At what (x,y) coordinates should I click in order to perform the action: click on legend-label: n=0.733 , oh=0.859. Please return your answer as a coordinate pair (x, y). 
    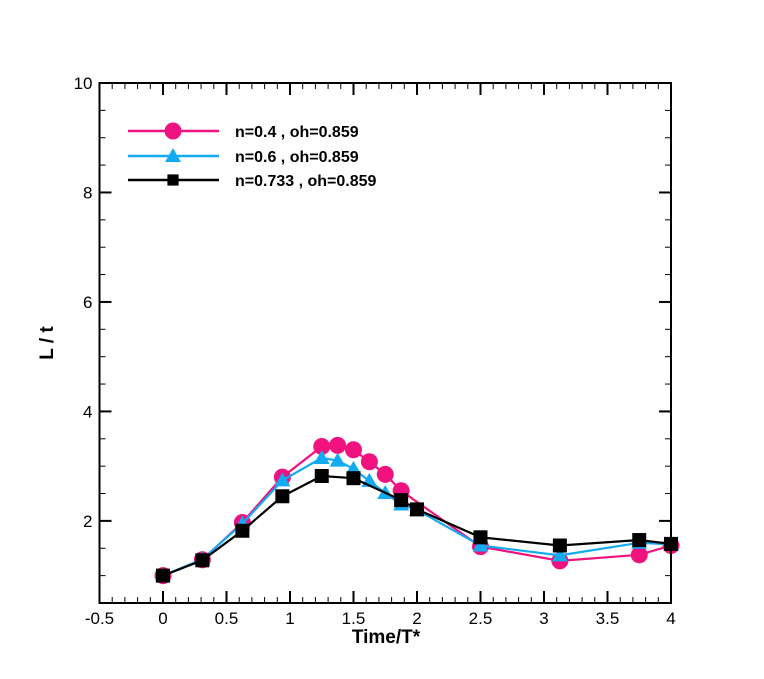
    Looking at the image, I should click on (306, 181).